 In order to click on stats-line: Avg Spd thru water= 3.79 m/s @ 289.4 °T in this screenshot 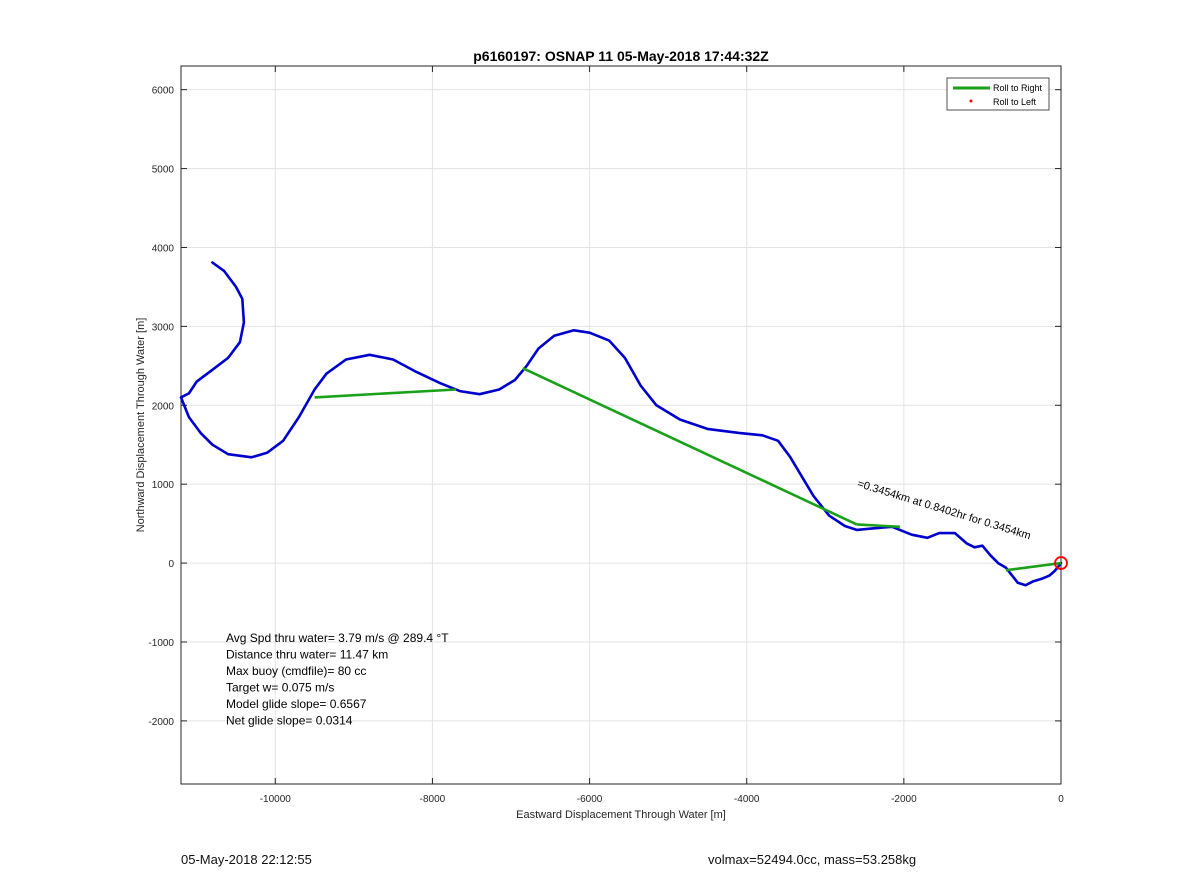, I will do `click(337, 638)`.